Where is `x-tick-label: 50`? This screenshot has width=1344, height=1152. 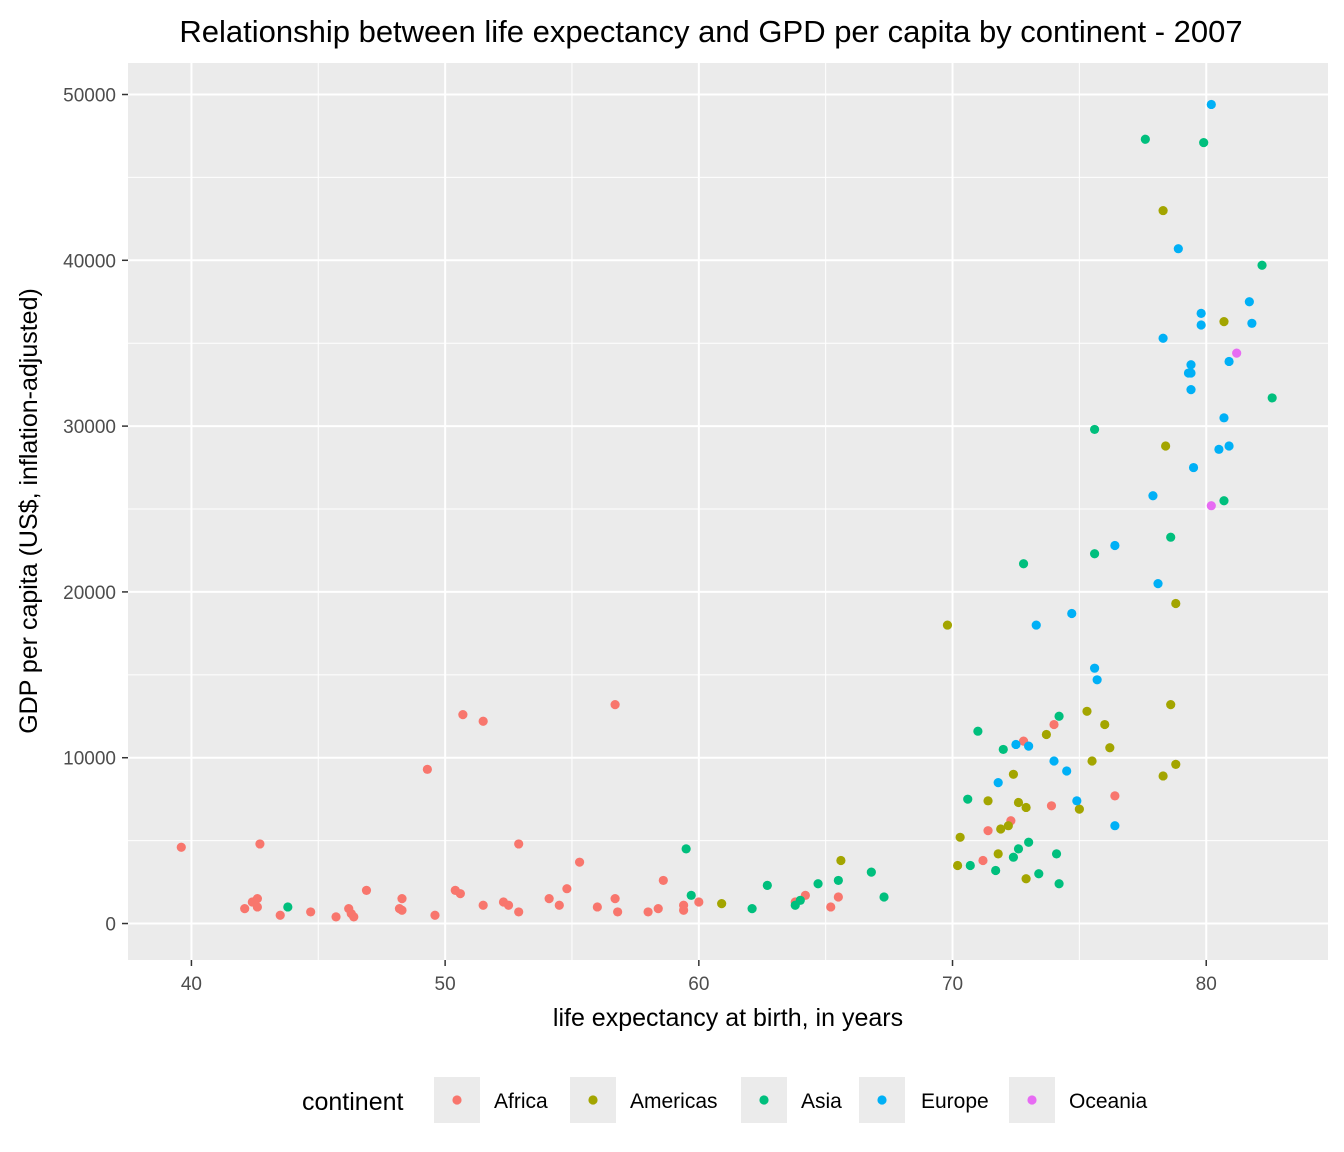
x-tick-label: 50 is located at coordinates (445, 984).